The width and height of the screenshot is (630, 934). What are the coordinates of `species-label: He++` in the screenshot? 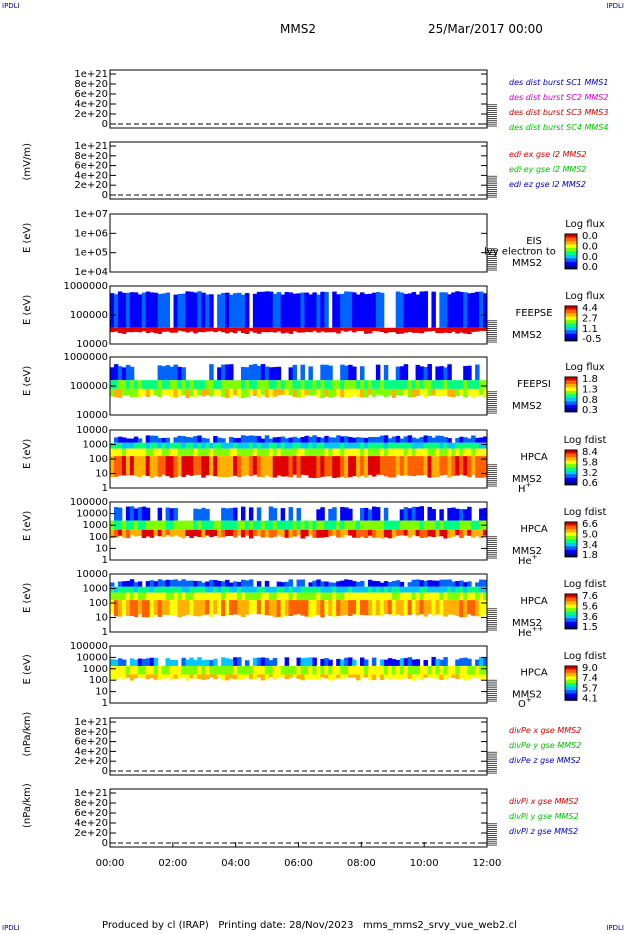 It's located at (531, 632).